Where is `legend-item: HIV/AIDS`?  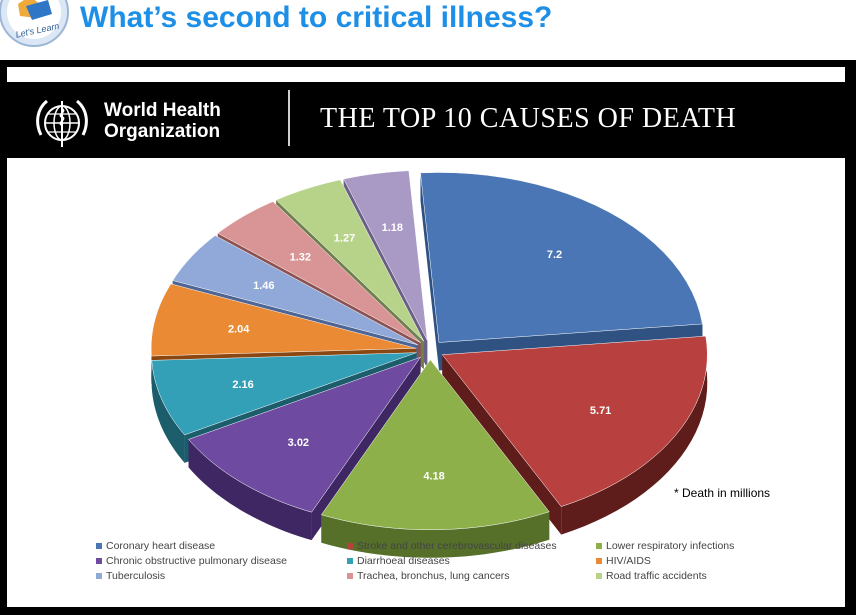 legend-item: HIV/AIDS is located at coordinates (623, 561).